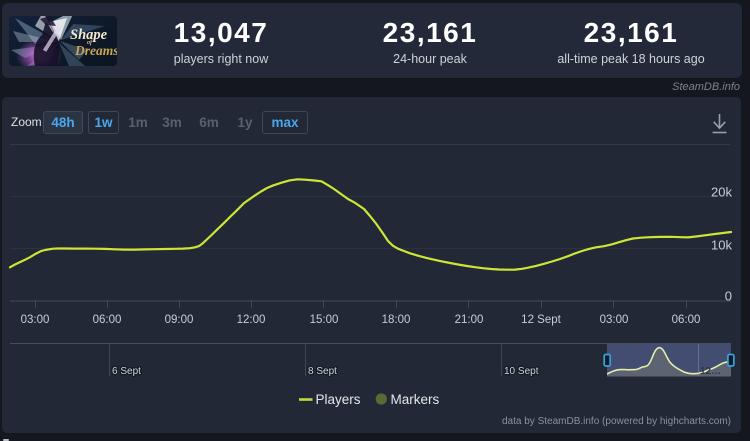 The height and width of the screenshot is (441, 750). Describe the element at coordinates (126, 371) in the screenshot. I see `svg-text: 6 Sept` at that location.